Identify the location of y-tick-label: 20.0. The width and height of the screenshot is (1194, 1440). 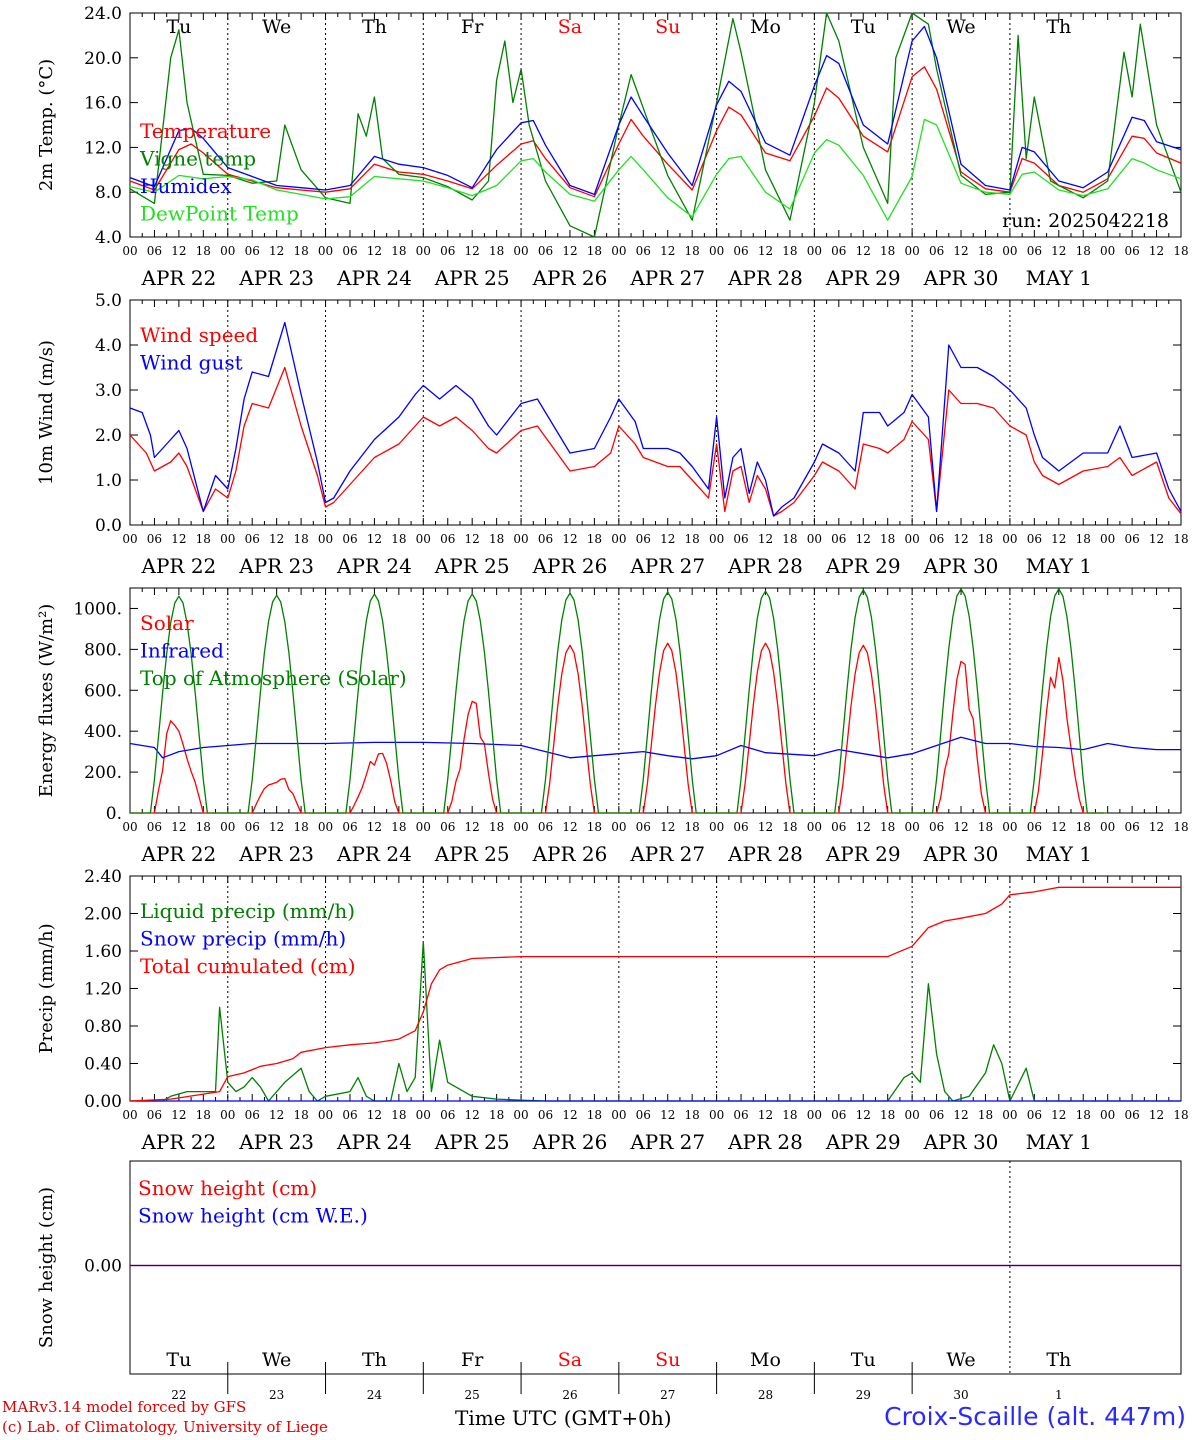
(103, 59).